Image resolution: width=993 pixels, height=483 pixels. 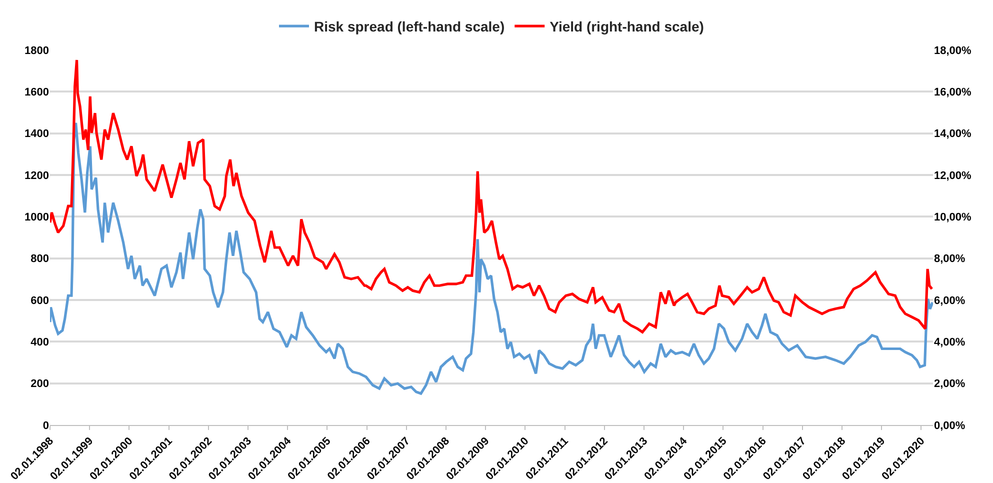 I want to click on y2-tick-label: 2,00%, so click(x=950, y=384).